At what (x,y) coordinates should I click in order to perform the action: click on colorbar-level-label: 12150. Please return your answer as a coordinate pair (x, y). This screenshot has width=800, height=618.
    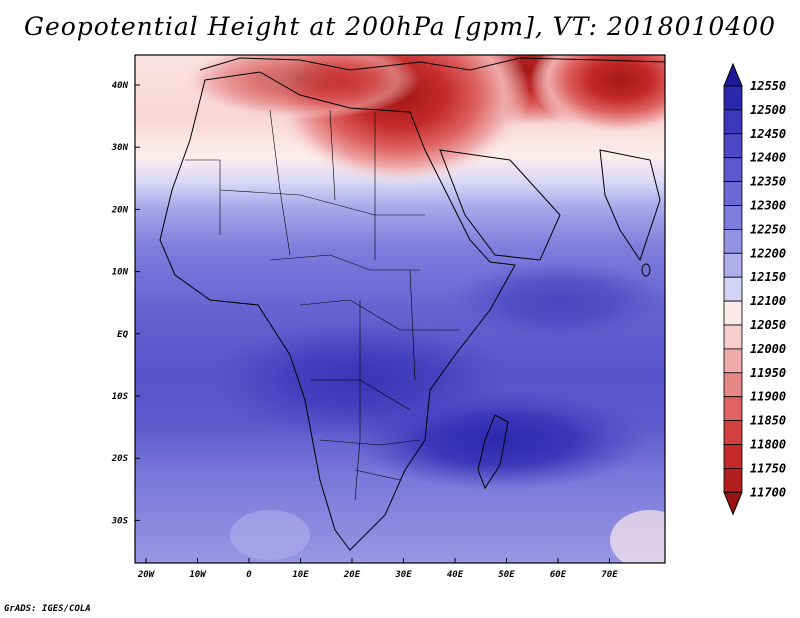
    Looking at the image, I should click on (768, 277).